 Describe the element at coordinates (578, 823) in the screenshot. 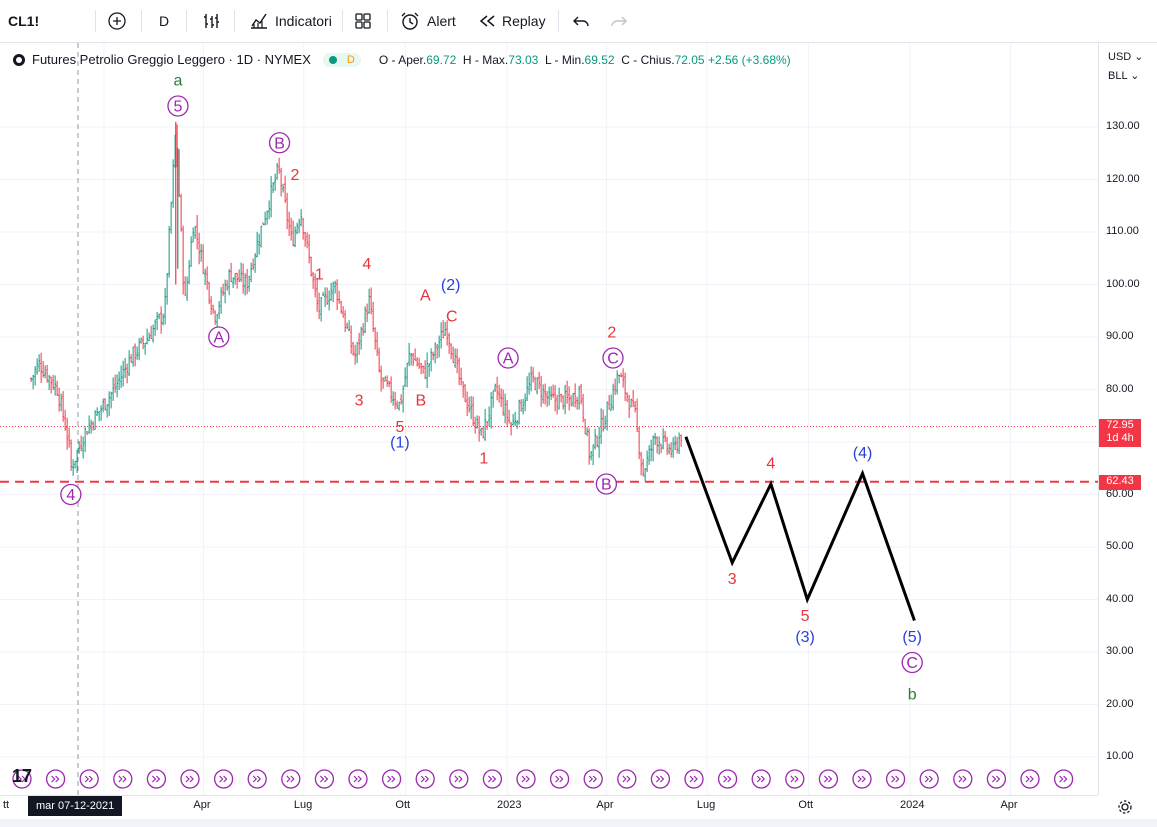

I see `bottom-panel` at that location.